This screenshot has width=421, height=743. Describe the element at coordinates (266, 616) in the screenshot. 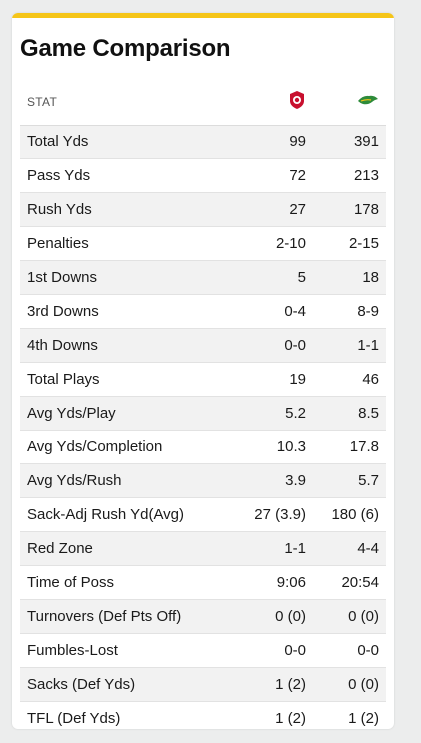

I see `team1-value: 0 (0)` at that location.